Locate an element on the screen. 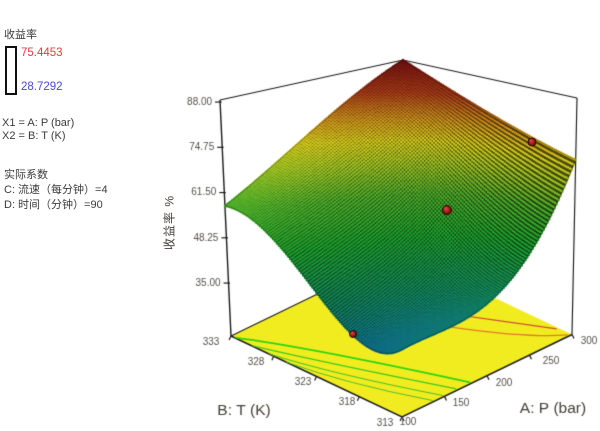  factor-d-label: D: 时间（分钟）=90 is located at coordinates (53, 205).